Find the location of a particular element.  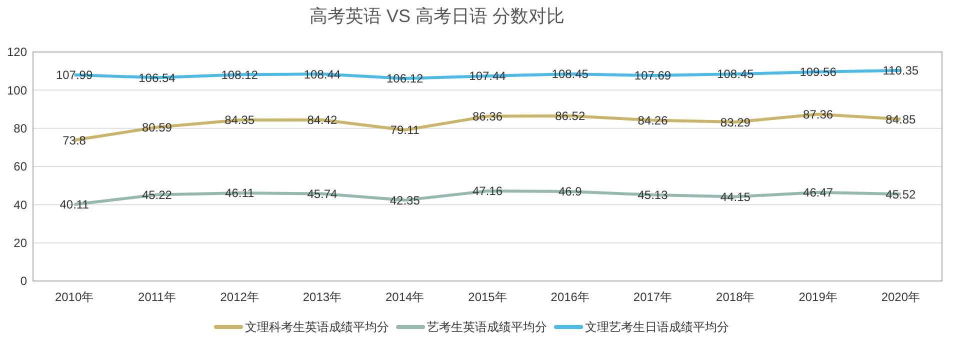

data-label: 73.8 is located at coordinates (74, 140).